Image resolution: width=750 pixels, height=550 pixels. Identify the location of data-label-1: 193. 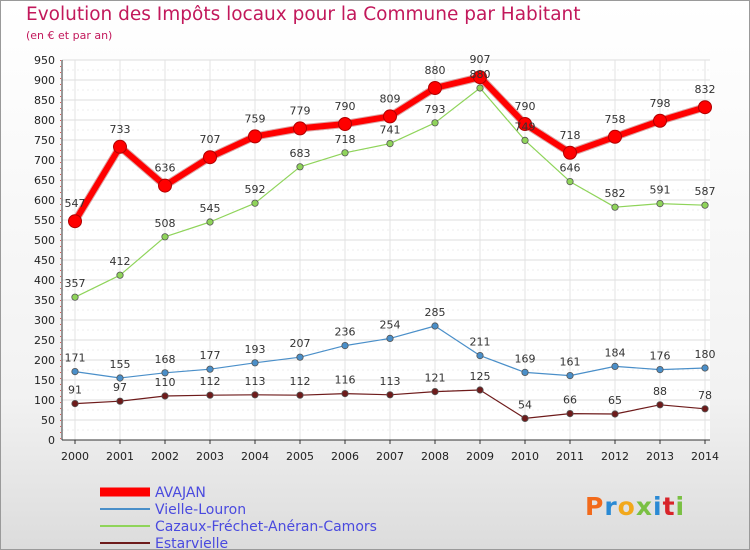
(255, 349).